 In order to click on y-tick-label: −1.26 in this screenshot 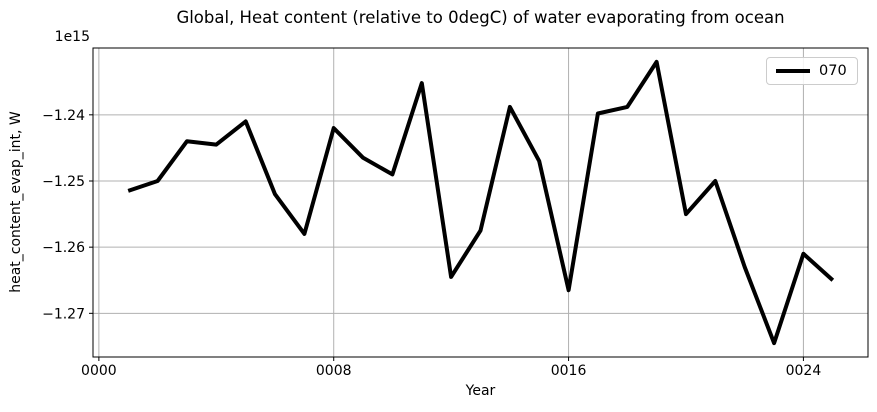, I will do `click(63, 248)`.